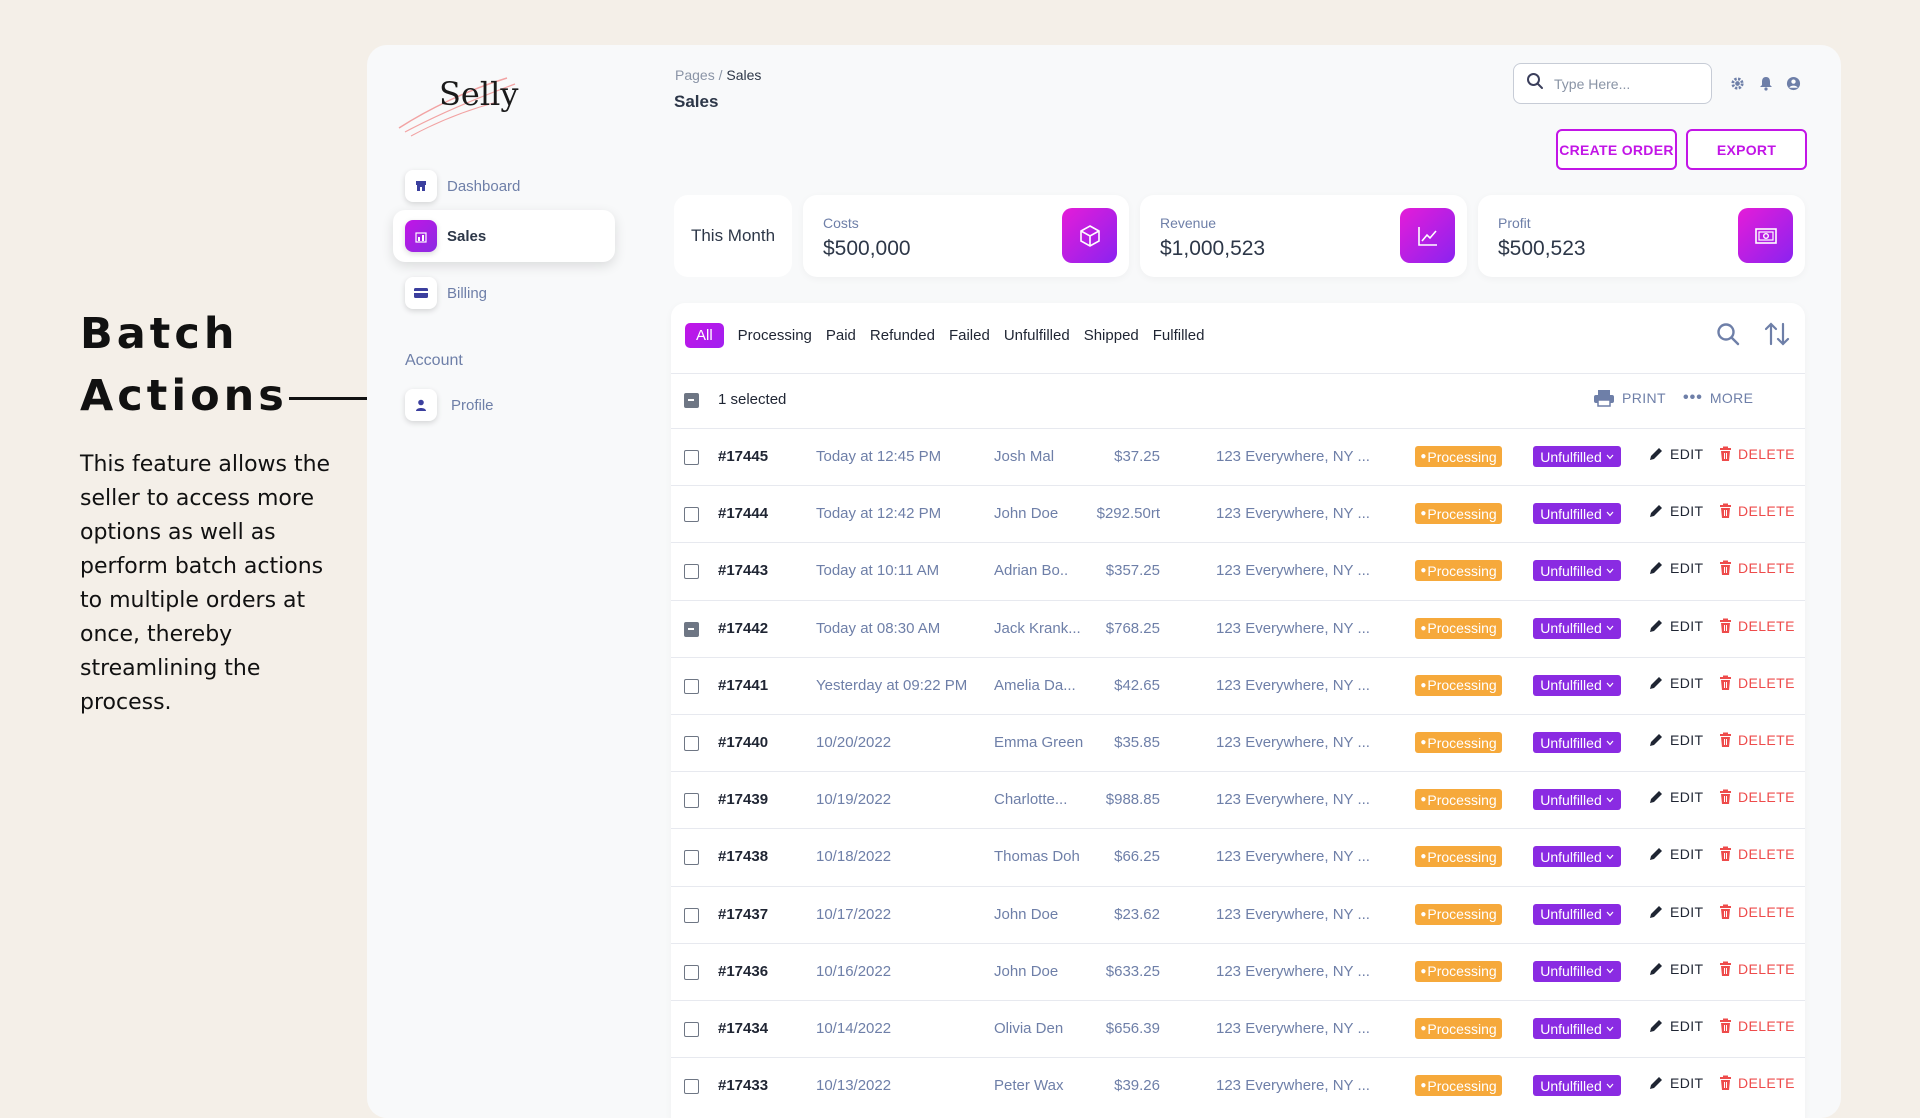  Describe the element at coordinates (743, 628) in the screenshot. I see `order-id: #17442` at that location.